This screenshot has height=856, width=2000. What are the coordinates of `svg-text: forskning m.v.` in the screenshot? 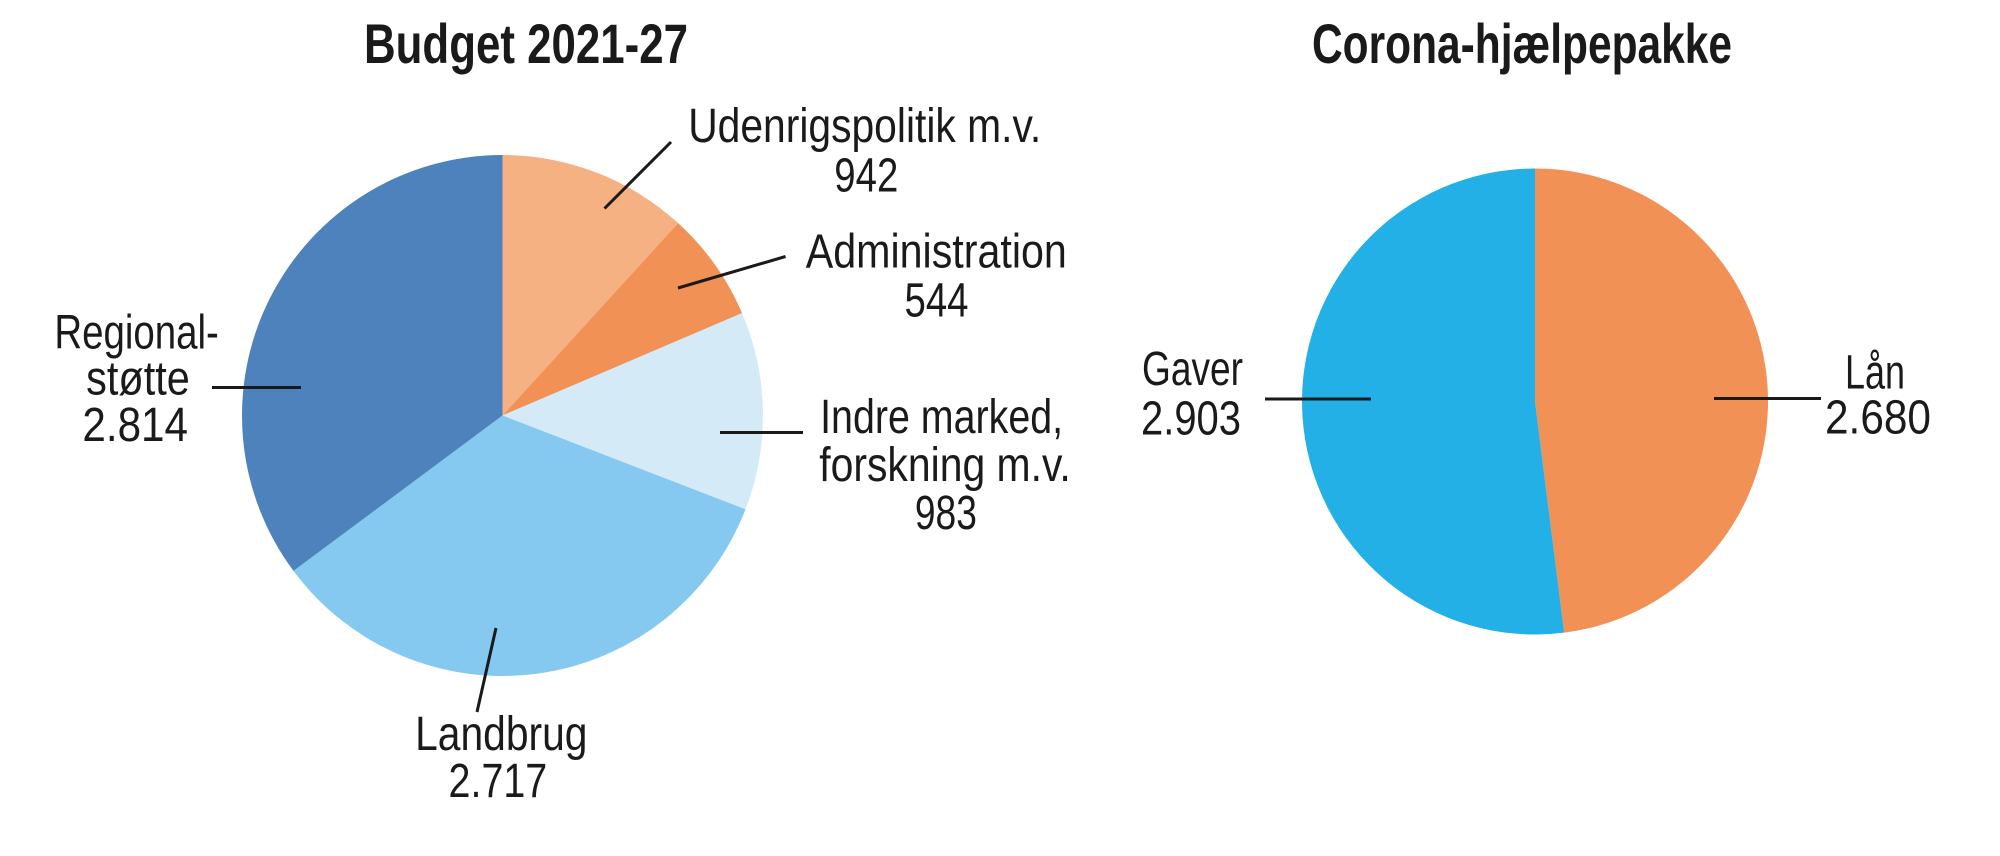 It's located at (945, 465).